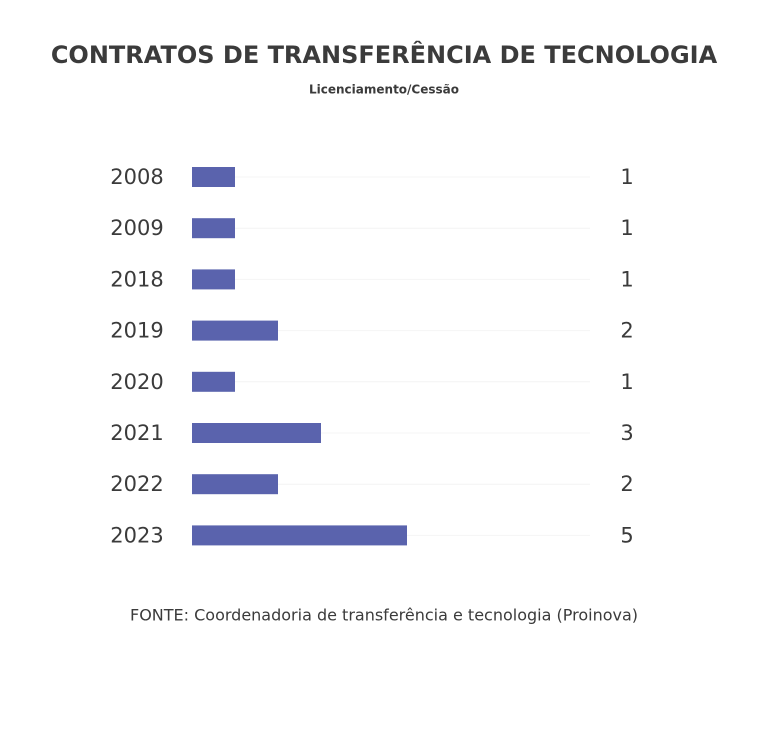 This screenshot has height=742, width=768. I want to click on y-tick-label: 2022, so click(136, 484).